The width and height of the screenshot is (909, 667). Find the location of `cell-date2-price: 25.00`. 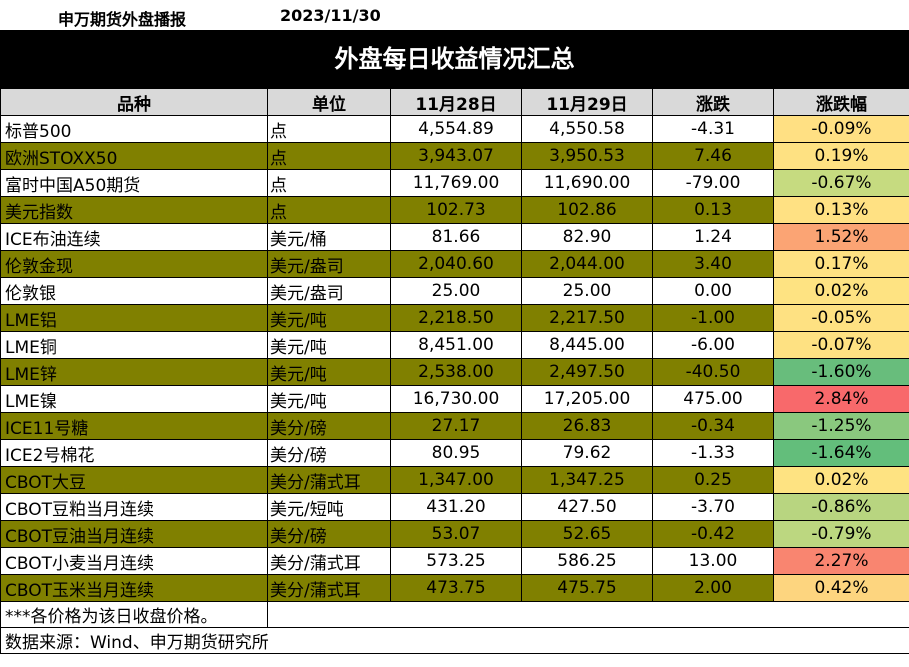

cell-date2-price: 25.00 is located at coordinates (587, 291).